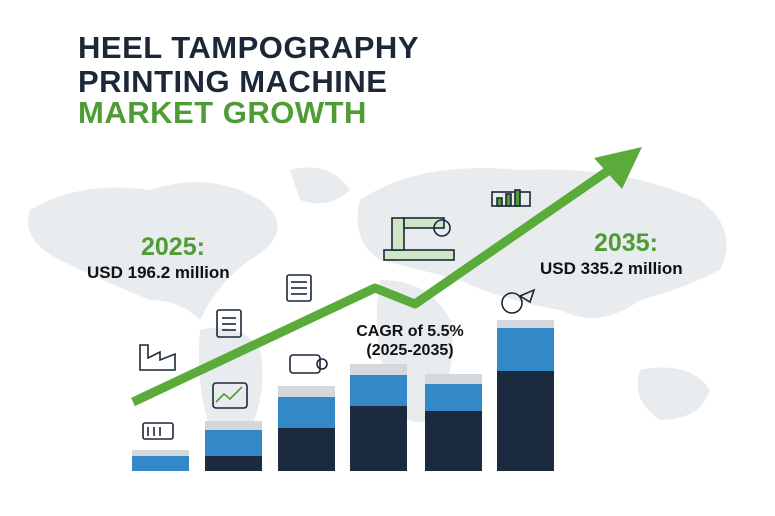 This screenshot has width=775, height=516. What do you see at coordinates (222, 112) in the screenshot?
I see `title-line: MARKET GROWTH` at bounding box center [222, 112].